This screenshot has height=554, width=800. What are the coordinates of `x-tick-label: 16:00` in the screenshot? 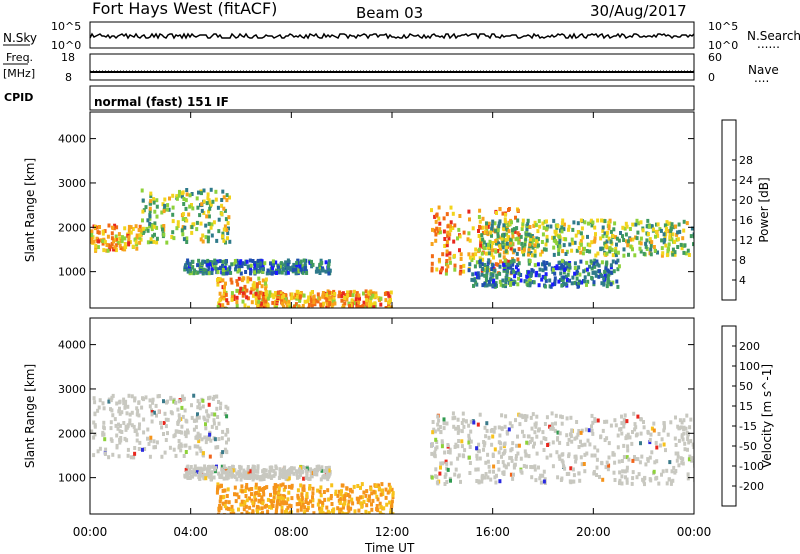 It's located at (492, 532).